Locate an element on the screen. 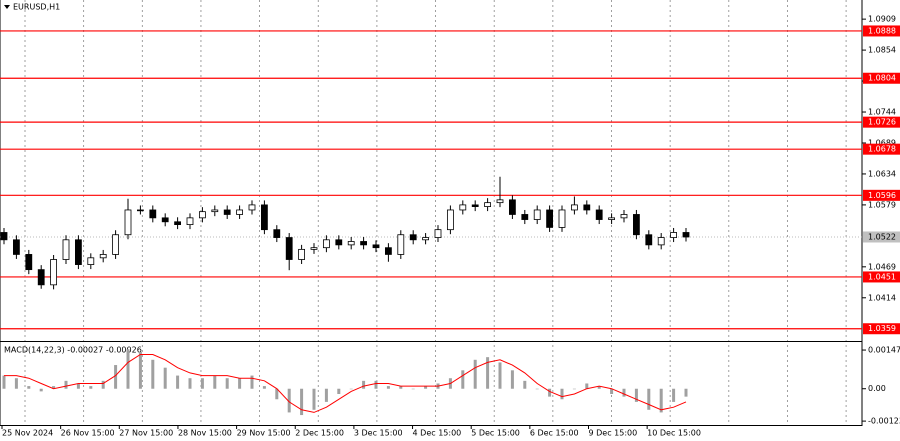 The height and width of the screenshot is (441, 900). y-tick-label: 0.00147 is located at coordinates (884, 350).